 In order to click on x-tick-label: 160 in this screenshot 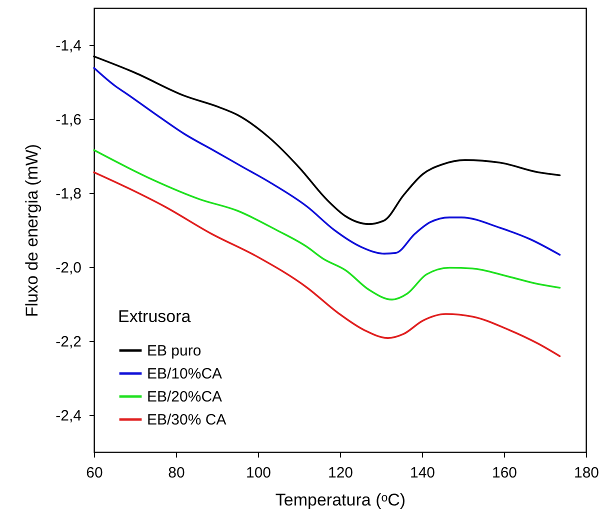, I will do `click(505, 473)`.